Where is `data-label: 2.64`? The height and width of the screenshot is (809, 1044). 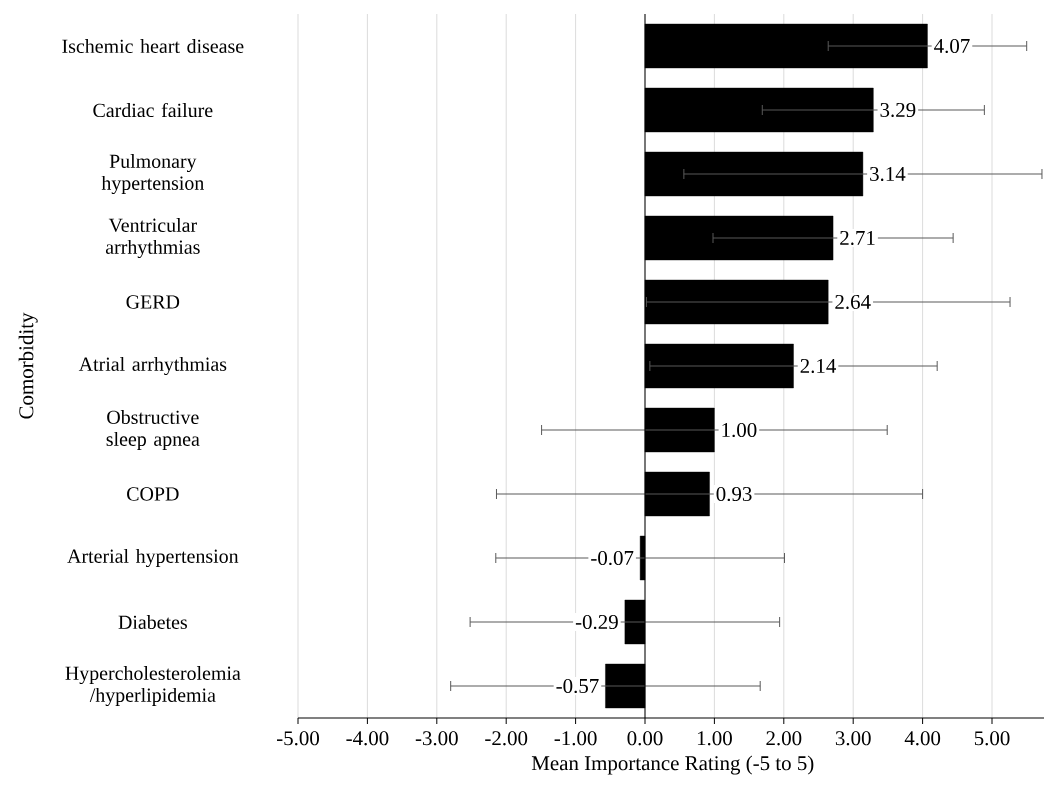 data-label: 2.64 is located at coordinates (853, 302).